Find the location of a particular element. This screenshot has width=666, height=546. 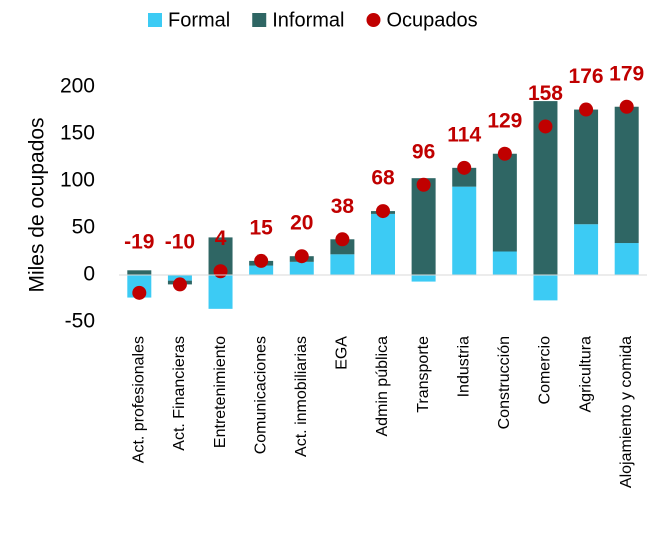

x-tick-label: Act. Financieras is located at coordinates (179, 393).